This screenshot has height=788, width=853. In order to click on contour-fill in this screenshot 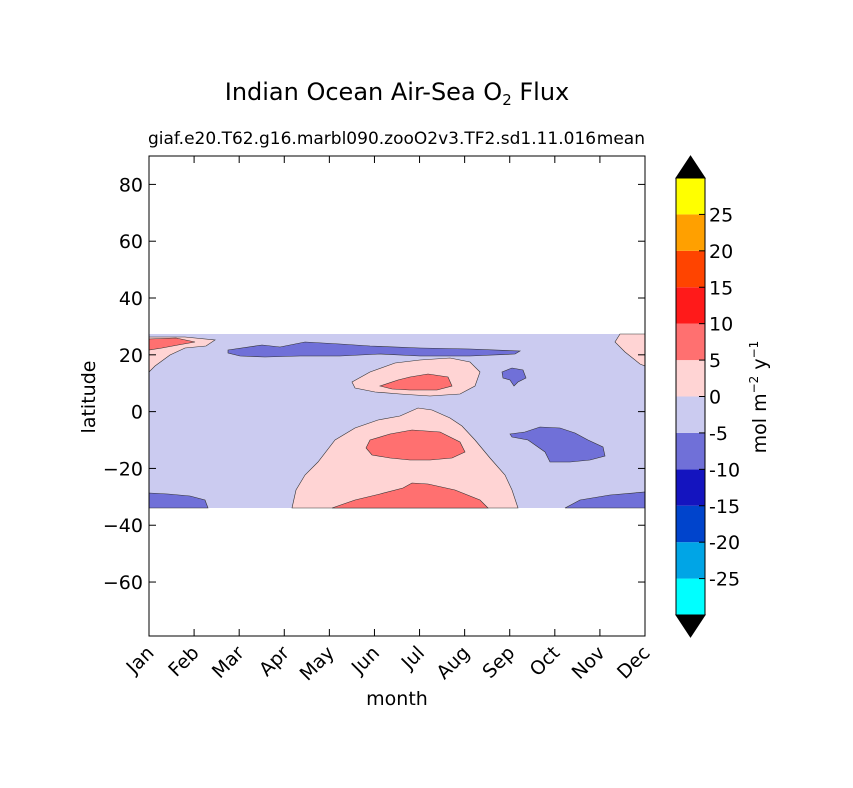, I will do `click(397, 421)`.